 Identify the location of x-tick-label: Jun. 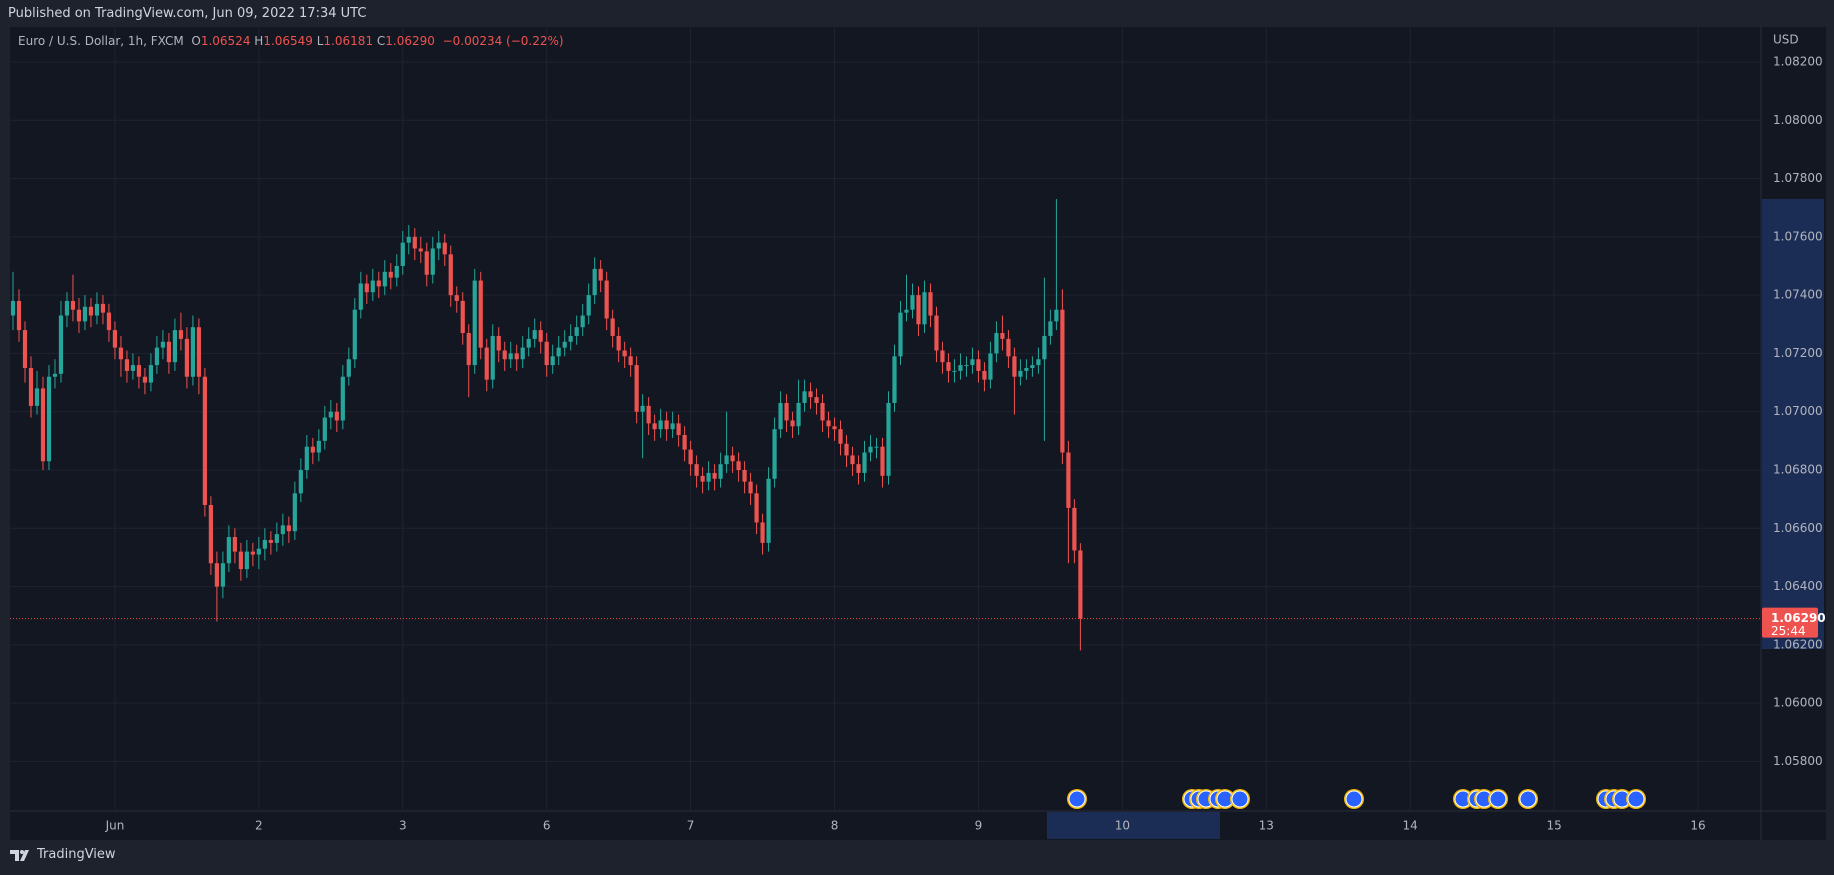
(115, 826).